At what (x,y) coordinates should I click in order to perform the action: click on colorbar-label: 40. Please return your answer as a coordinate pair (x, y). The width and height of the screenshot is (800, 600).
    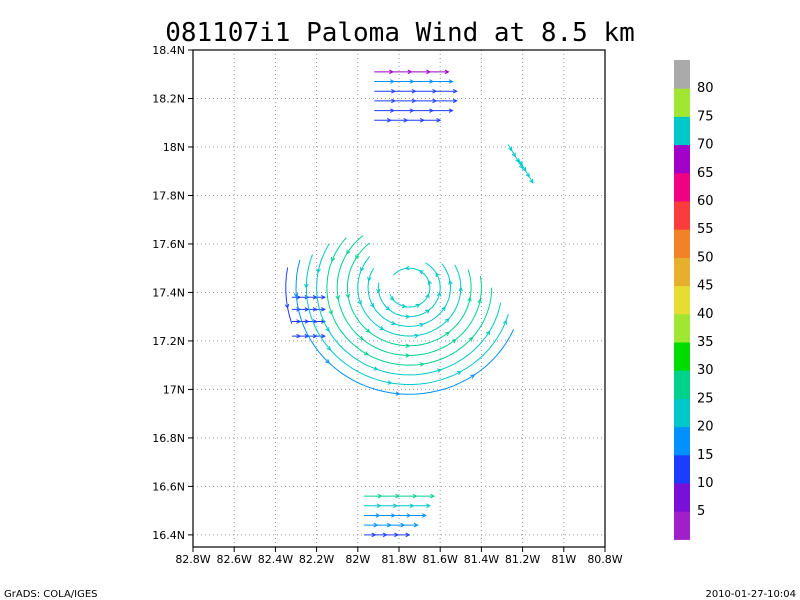
    Looking at the image, I should click on (705, 314).